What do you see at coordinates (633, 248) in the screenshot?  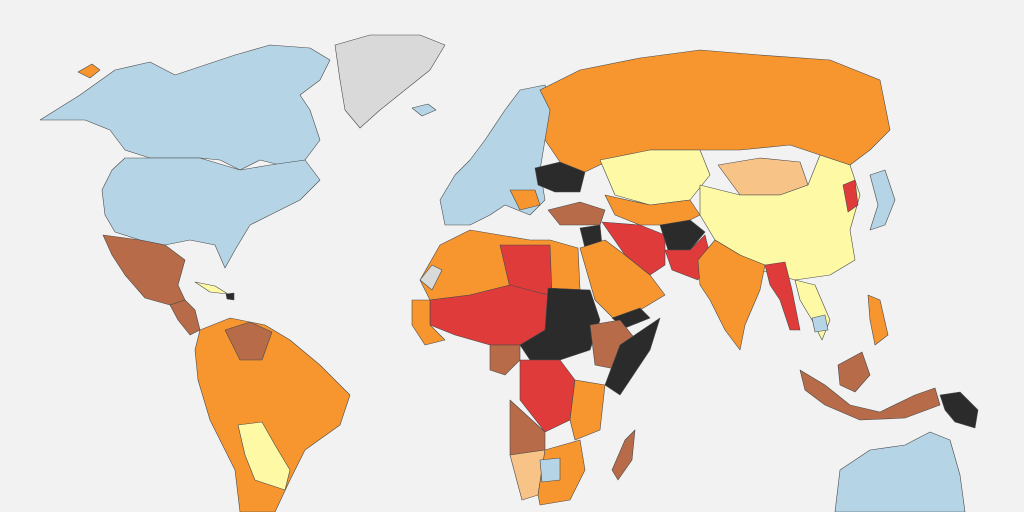 I see `iran` at bounding box center [633, 248].